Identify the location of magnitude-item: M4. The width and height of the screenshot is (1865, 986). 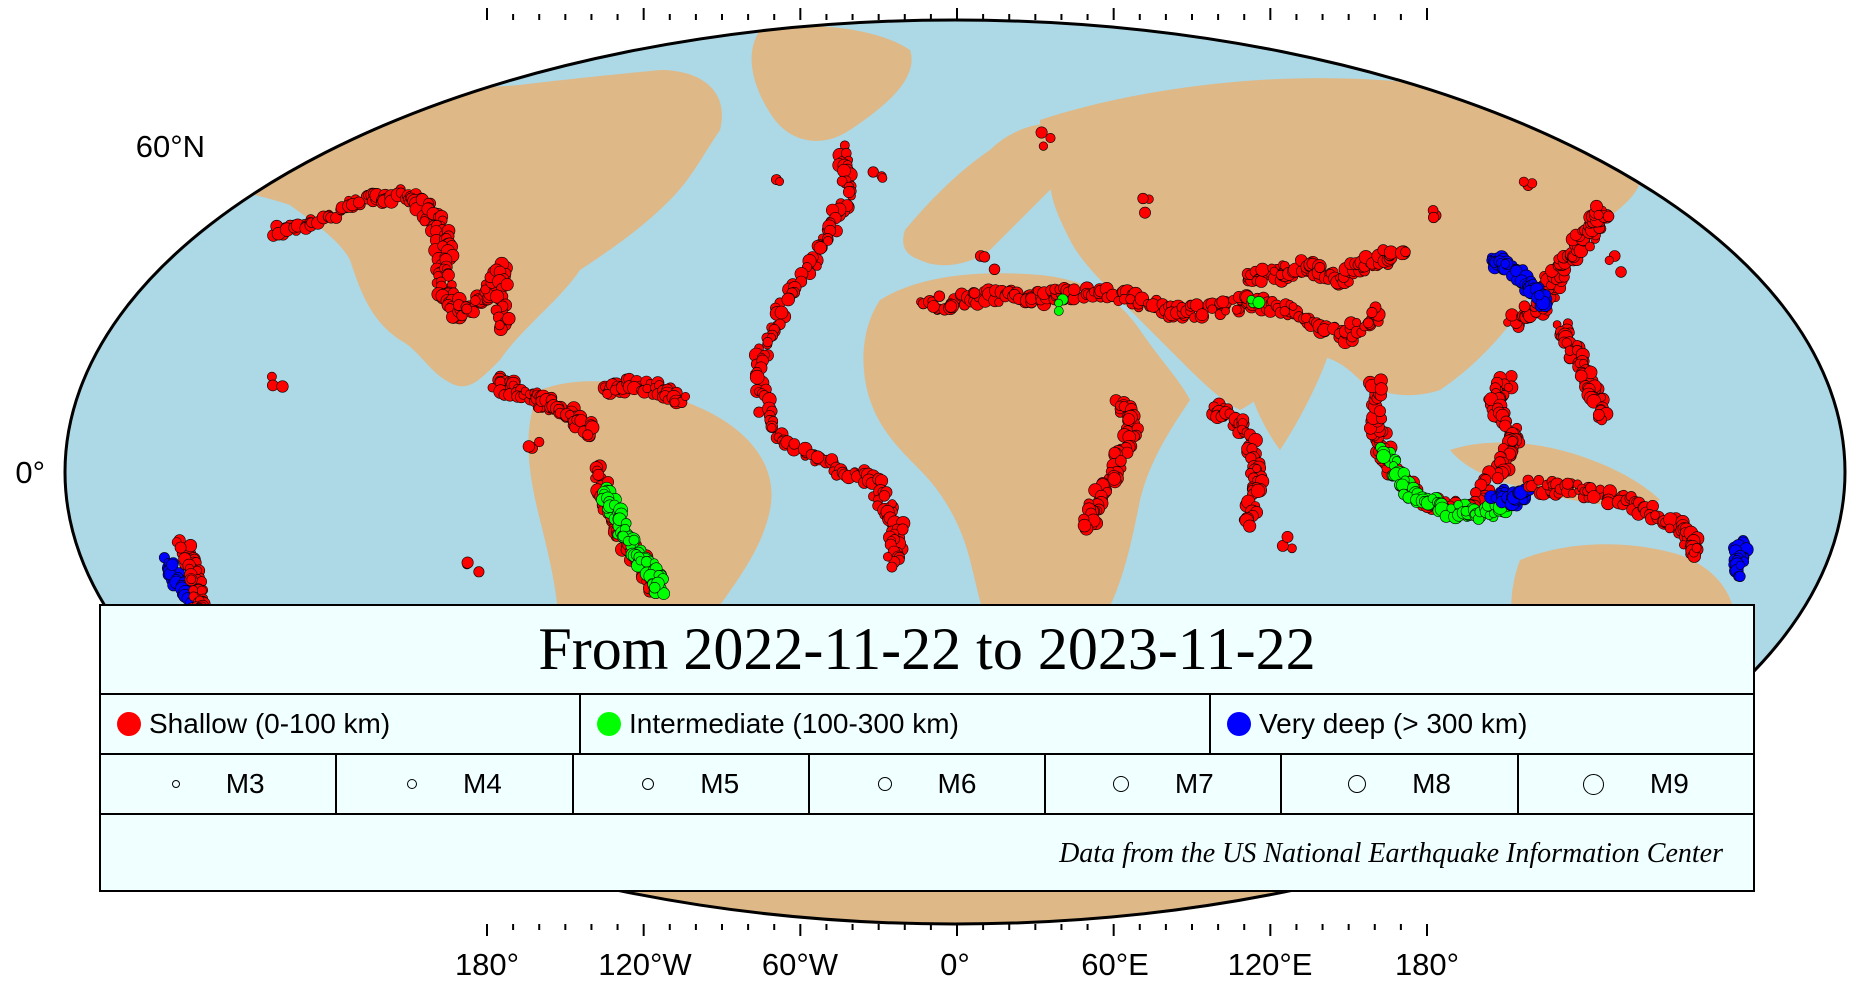
(455, 784).